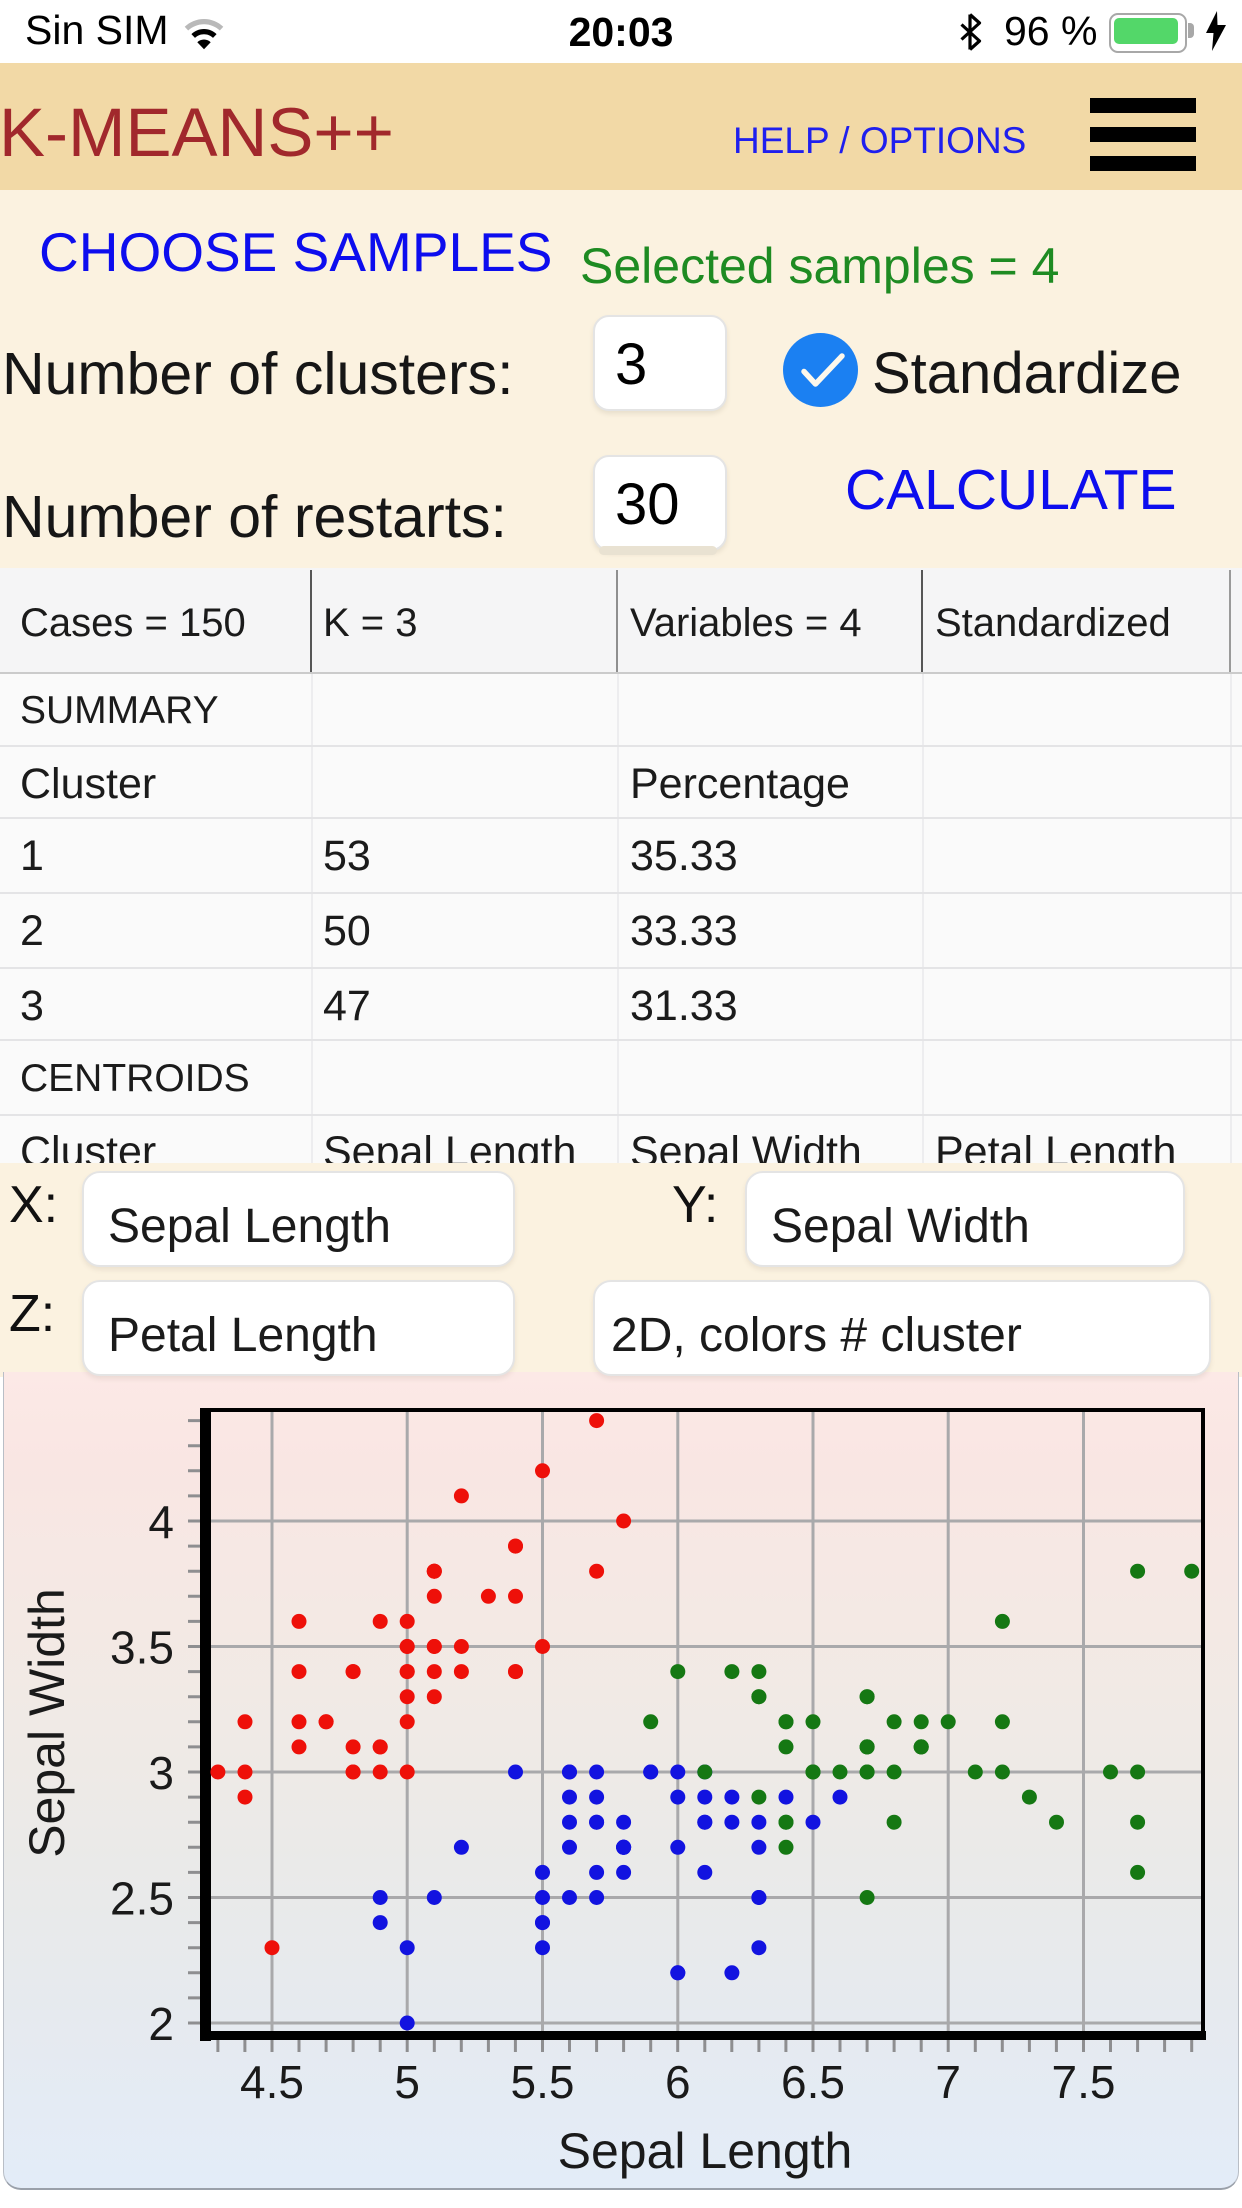 The width and height of the screenshot is (1242, 2208). I want to click on svg-text: 2.5, so click(142, 1899).